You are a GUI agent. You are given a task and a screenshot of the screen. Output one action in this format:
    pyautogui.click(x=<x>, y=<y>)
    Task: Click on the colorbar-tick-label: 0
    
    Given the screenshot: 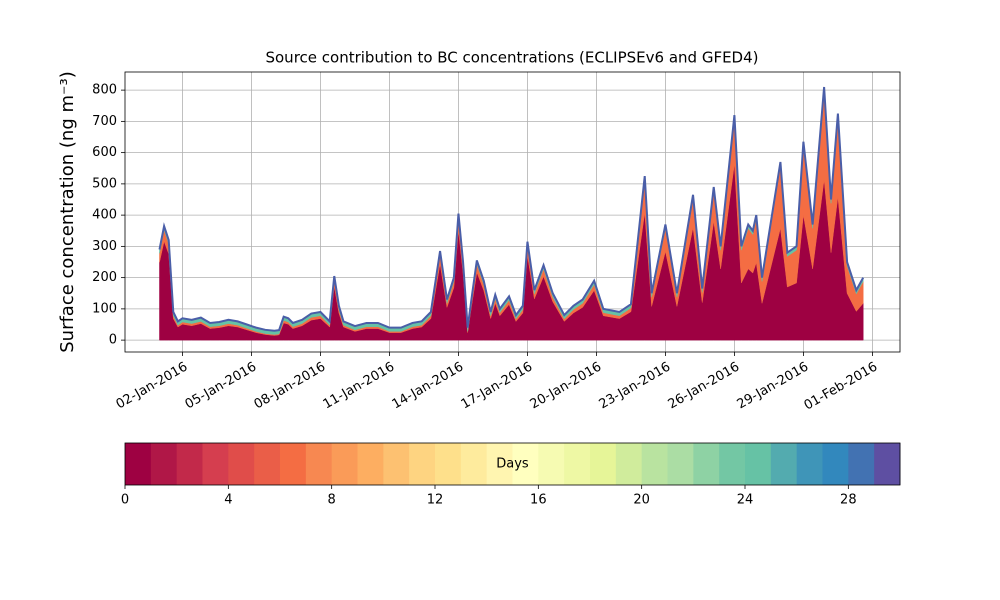 What is the action you would take?
    pyautogui.click(x=125, y=500)
    